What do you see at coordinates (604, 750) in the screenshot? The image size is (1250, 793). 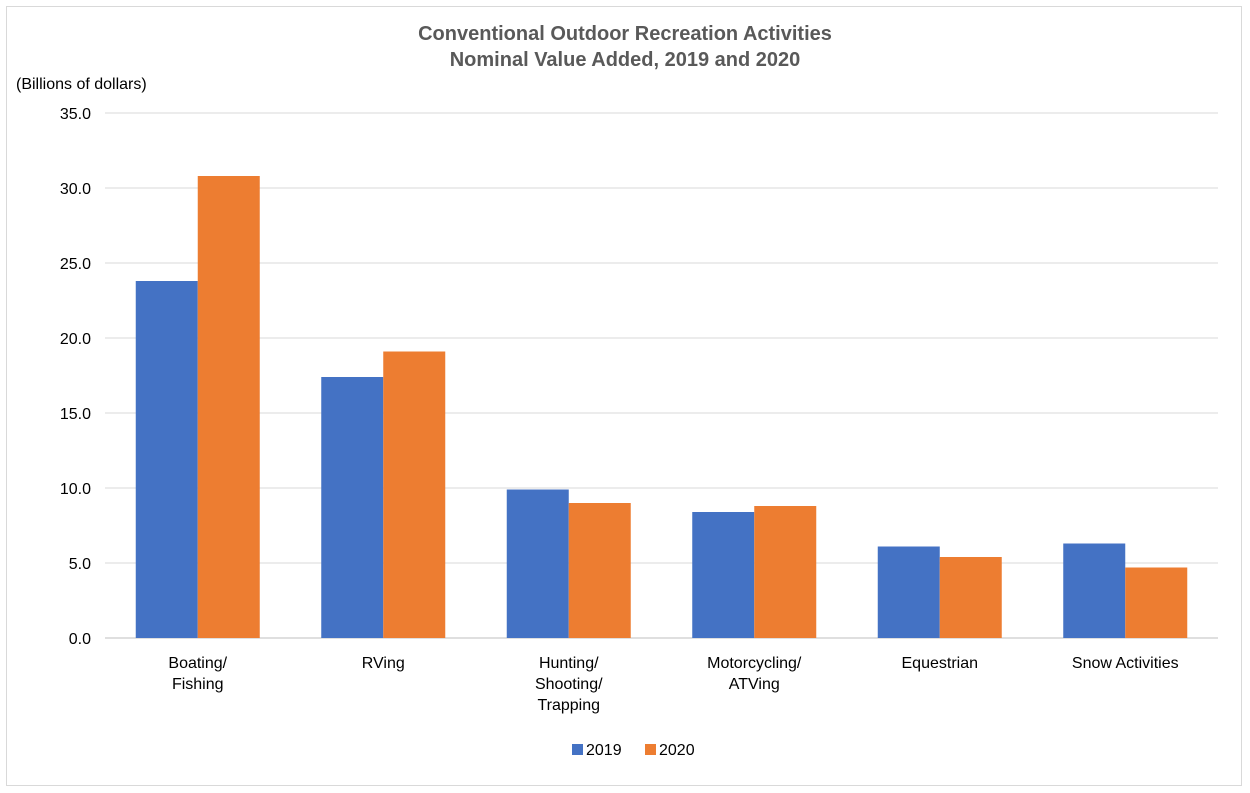 I see `legend-label-2019: 2019` at bounding box center [604, 750].